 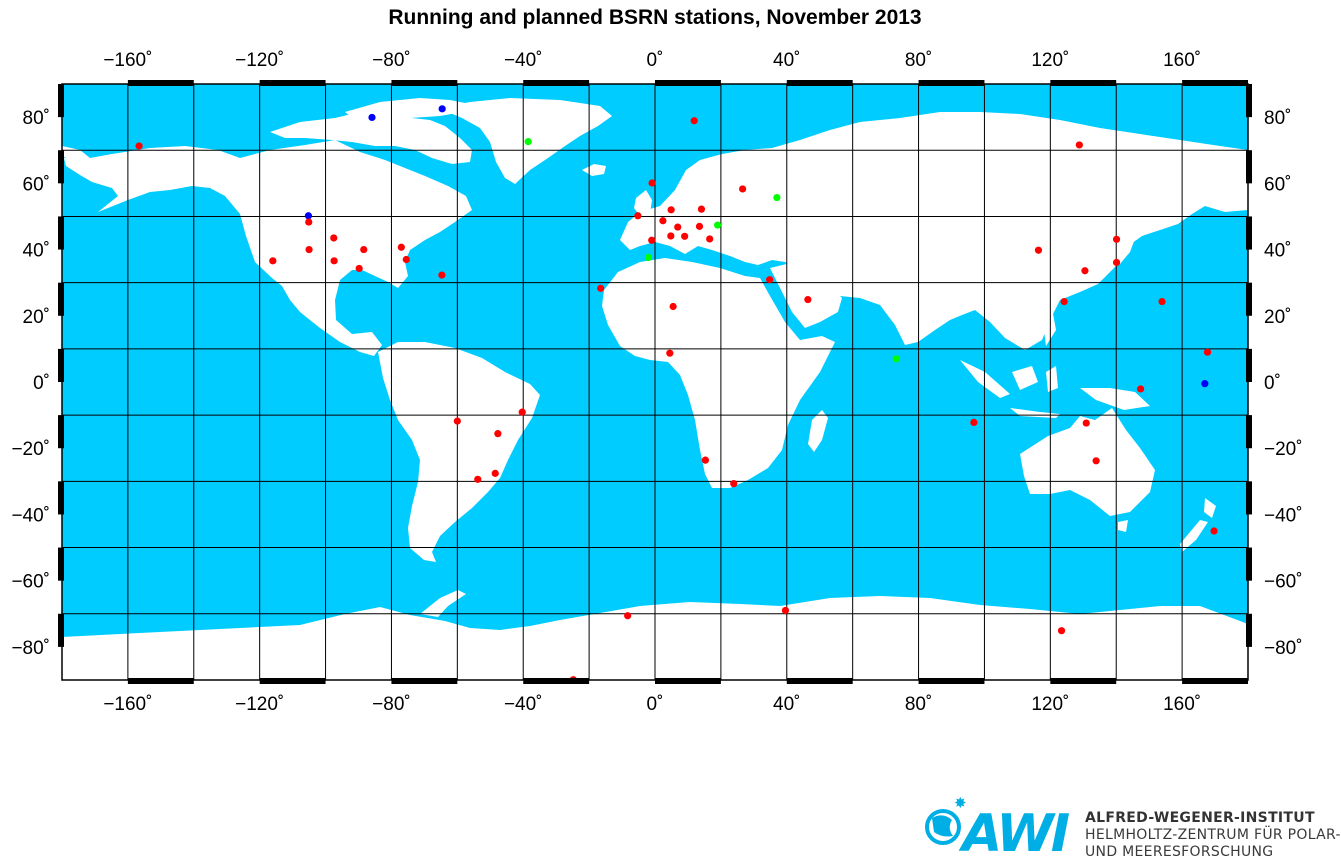 I want to click on lat-tick-label-right: 0˚, so click(x=1272, y=383).